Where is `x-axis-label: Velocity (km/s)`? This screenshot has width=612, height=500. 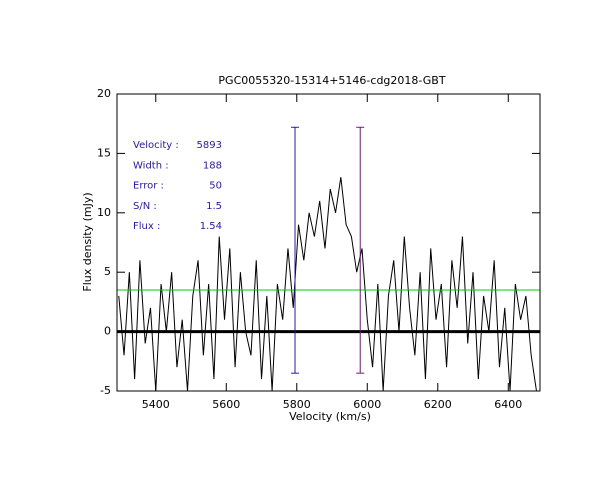 x-axis-label: Velocity (km/s) is located at coordinates (330, 416).